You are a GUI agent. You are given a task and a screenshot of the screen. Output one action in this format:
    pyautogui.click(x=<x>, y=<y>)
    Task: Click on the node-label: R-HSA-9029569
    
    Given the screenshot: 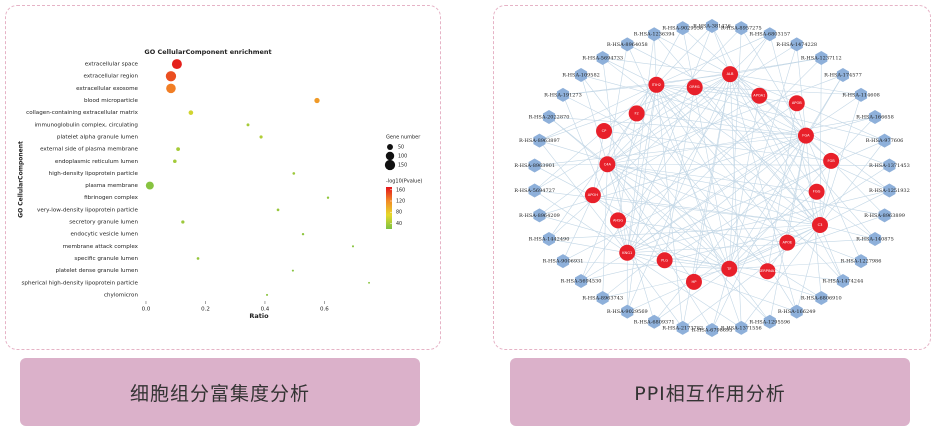 What is the action you would take?
    pyautogui.click(x=627, y=312)
    